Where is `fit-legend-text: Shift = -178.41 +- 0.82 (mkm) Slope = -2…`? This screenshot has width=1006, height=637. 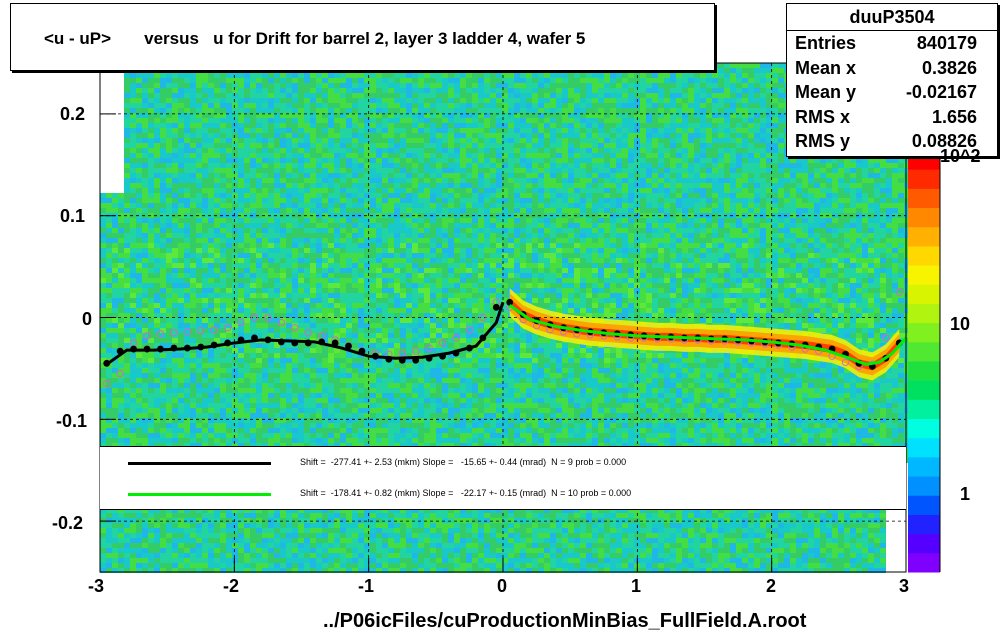 fit-legend-text: Shift = -178.41 +- 0.82 (mkm) Slope = -2… is located at coordinates (466, 493).